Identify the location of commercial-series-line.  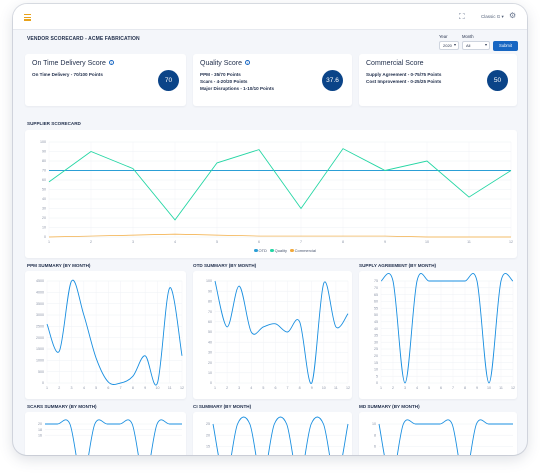
(279, 235).